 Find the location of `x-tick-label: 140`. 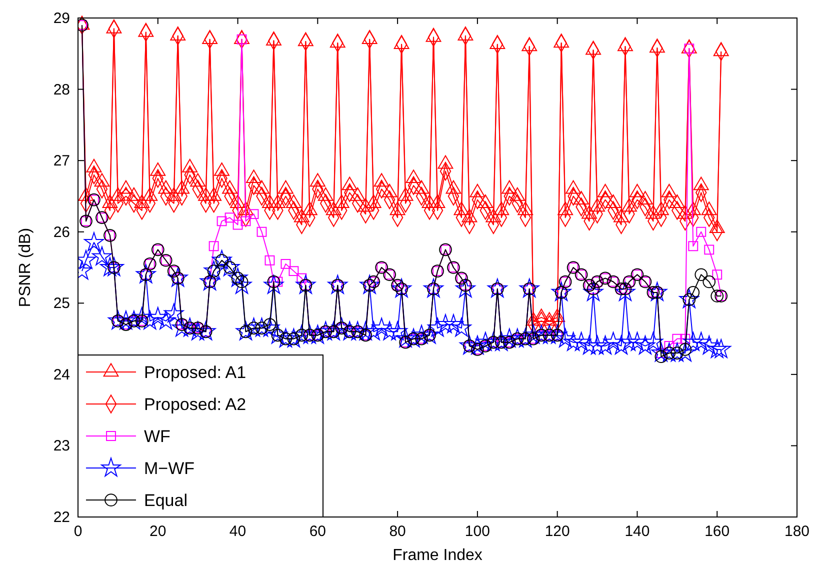

x-tick-label: 140 is located at coordinates (637, 531).